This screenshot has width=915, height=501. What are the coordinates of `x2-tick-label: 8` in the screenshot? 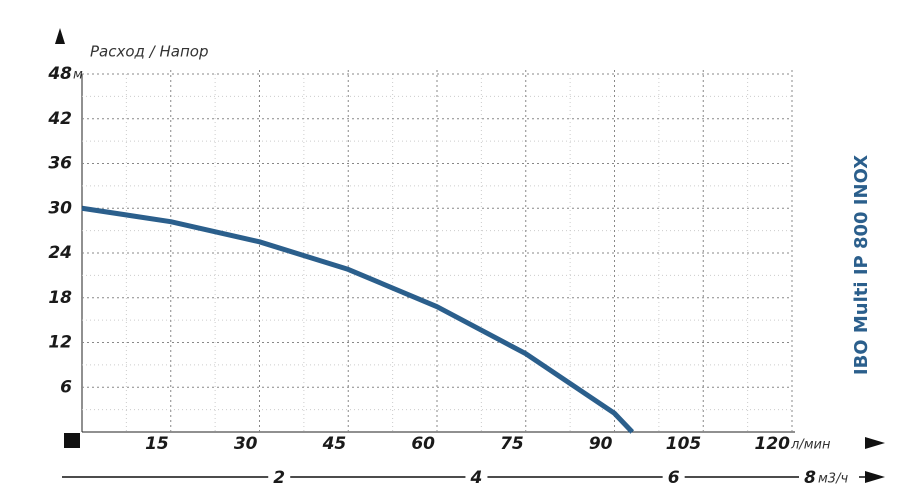 It's located at (810, 478).